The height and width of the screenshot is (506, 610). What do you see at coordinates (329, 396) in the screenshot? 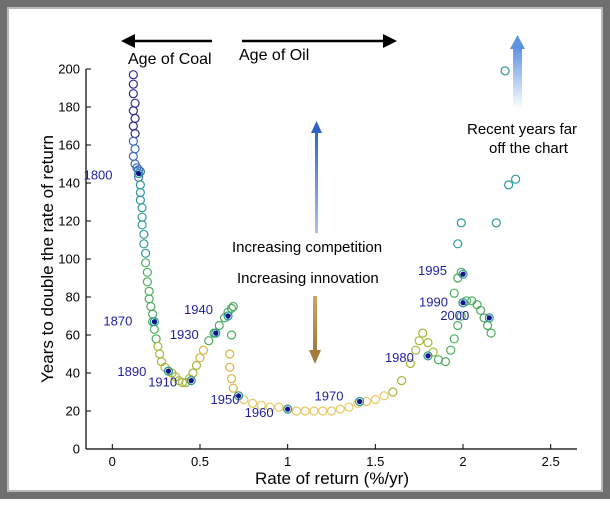
I see `year-label: 1970` at bounding box center [329, 396].